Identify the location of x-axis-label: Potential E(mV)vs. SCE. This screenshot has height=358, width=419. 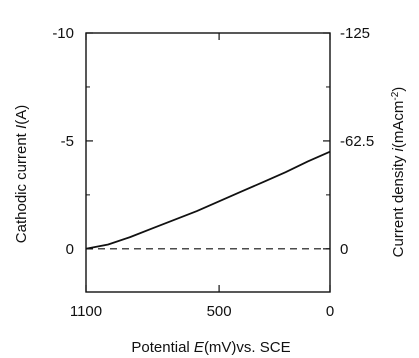
(210, 347).